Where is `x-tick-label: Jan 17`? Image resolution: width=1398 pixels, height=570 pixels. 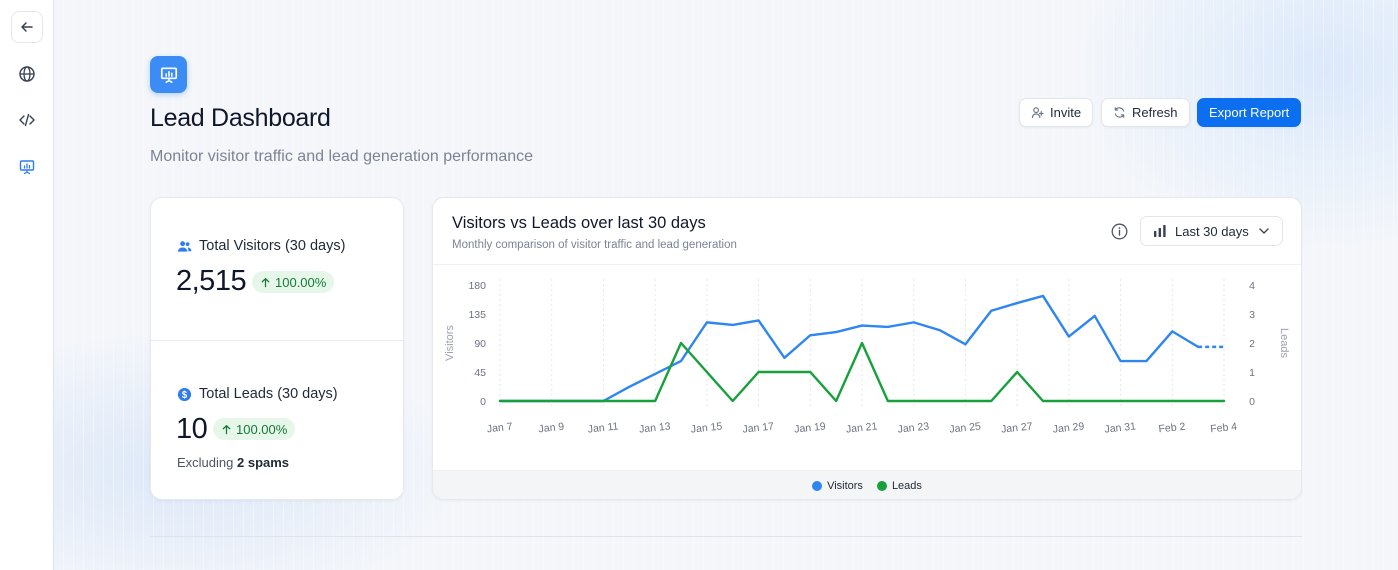 x-tick-label: Jan 17 is located at coordinates (758, 427).